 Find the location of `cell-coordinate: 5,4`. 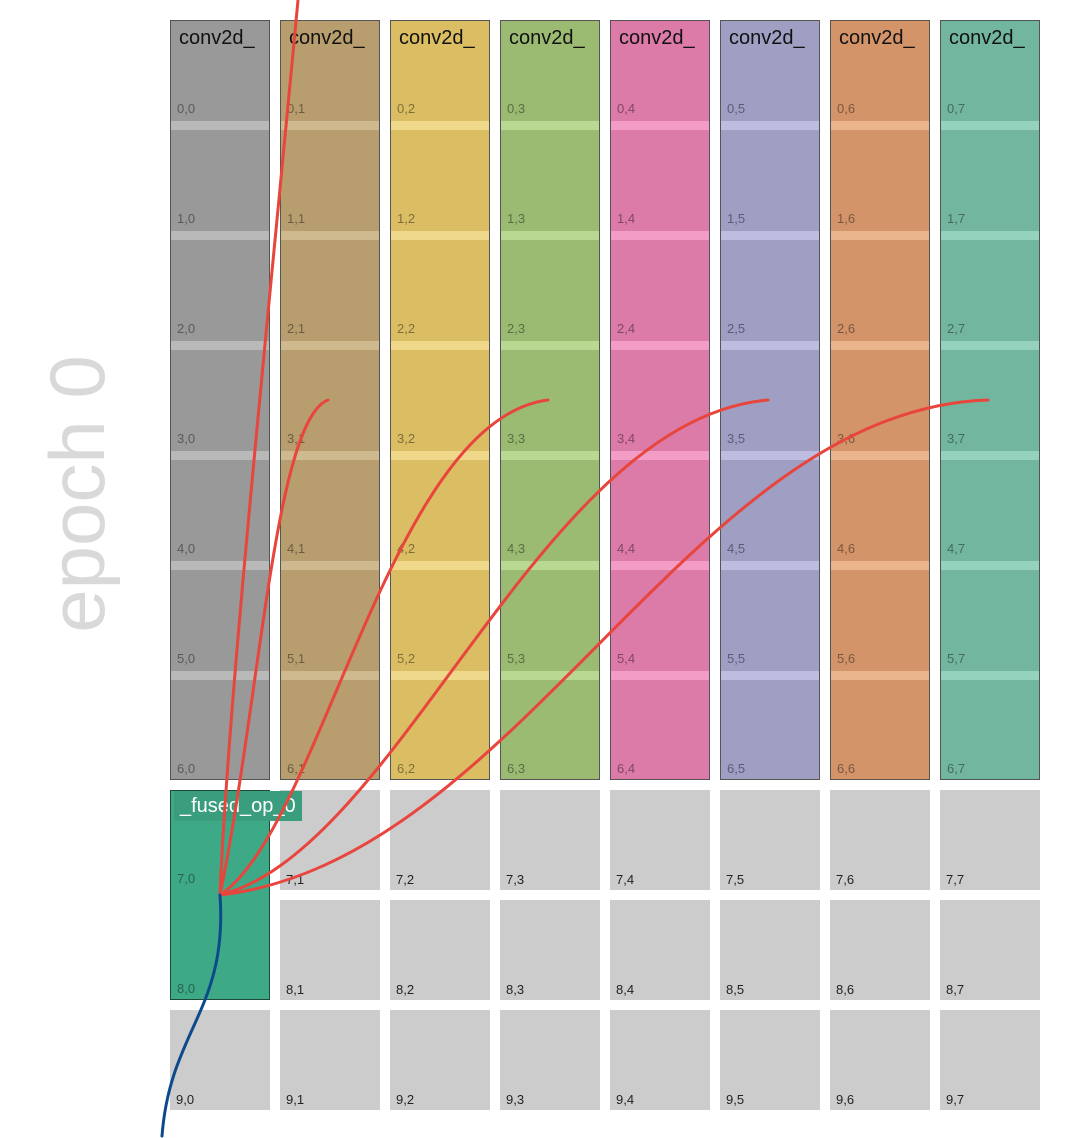

cell-coordinate: 5,4 is located at coordinates (626, 658).